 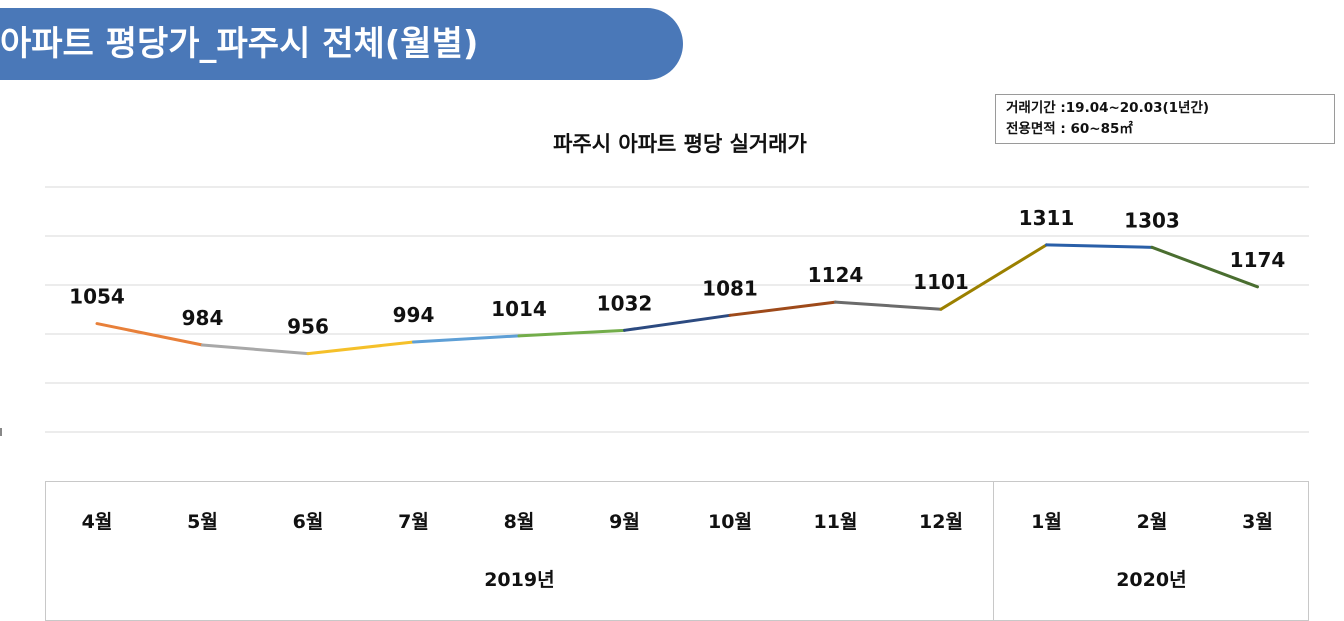 I want to click on x-tick-label: 9월, so click(x=624, y=522).